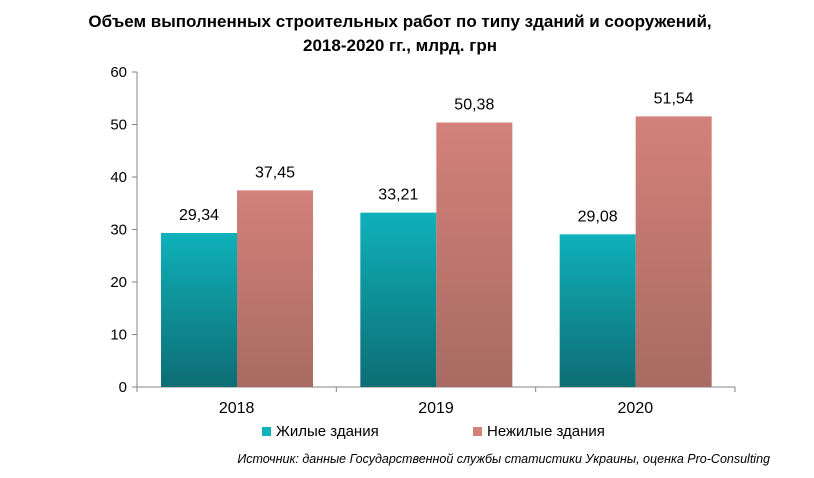 Image resolution: width=814 pixels, height=478 pixels. I want to click on y-tick-label: 50, so click(118, 125).